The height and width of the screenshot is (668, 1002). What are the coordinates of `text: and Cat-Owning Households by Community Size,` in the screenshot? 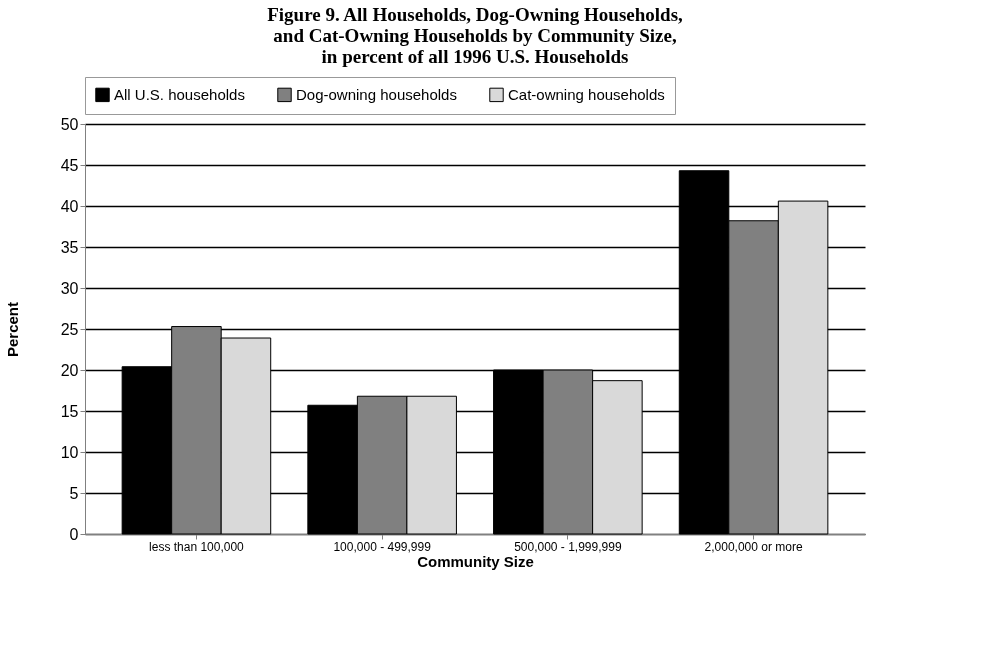 It's located at (475, 35).